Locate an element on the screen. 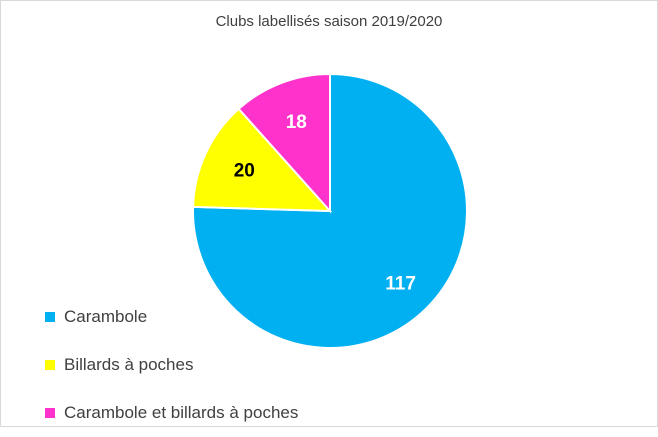 The image size is (658, 437). data-label-1: 117 is located at coordinates (400, 283).